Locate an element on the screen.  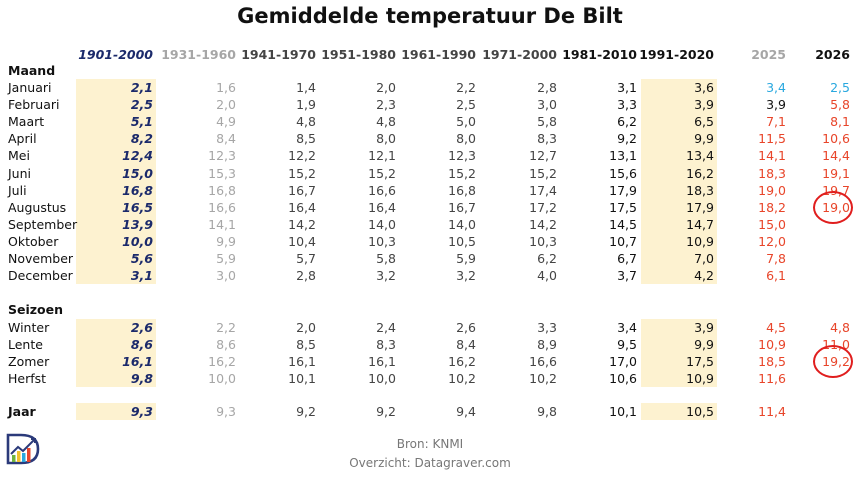
cell-juni-1951-1980: 15,2 is located at coordinates (382, 173).